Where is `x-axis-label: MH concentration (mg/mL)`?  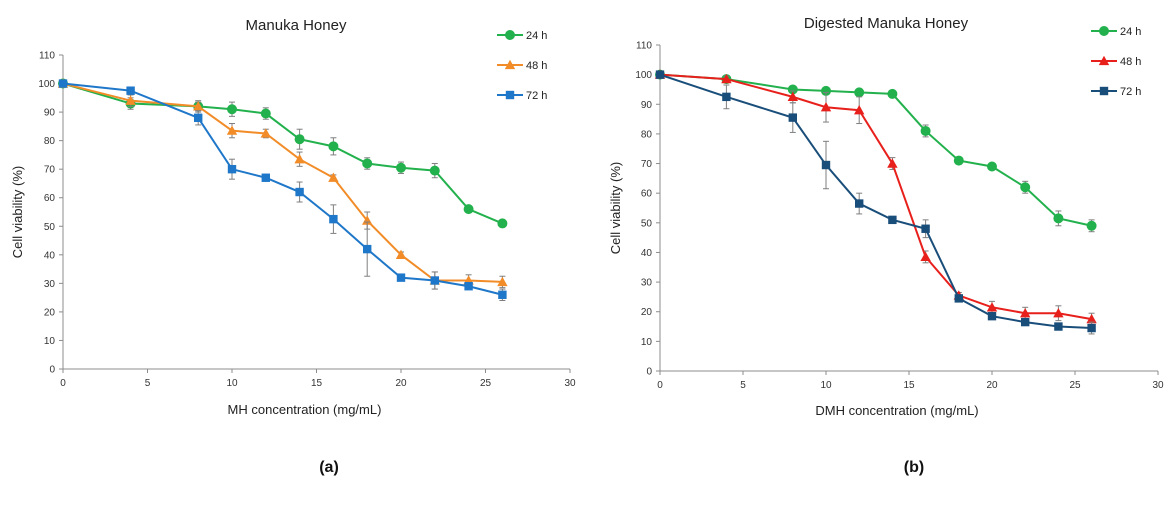
x-axis-label: MH concentration (mg/mL) is located at coordinates (305, 409).